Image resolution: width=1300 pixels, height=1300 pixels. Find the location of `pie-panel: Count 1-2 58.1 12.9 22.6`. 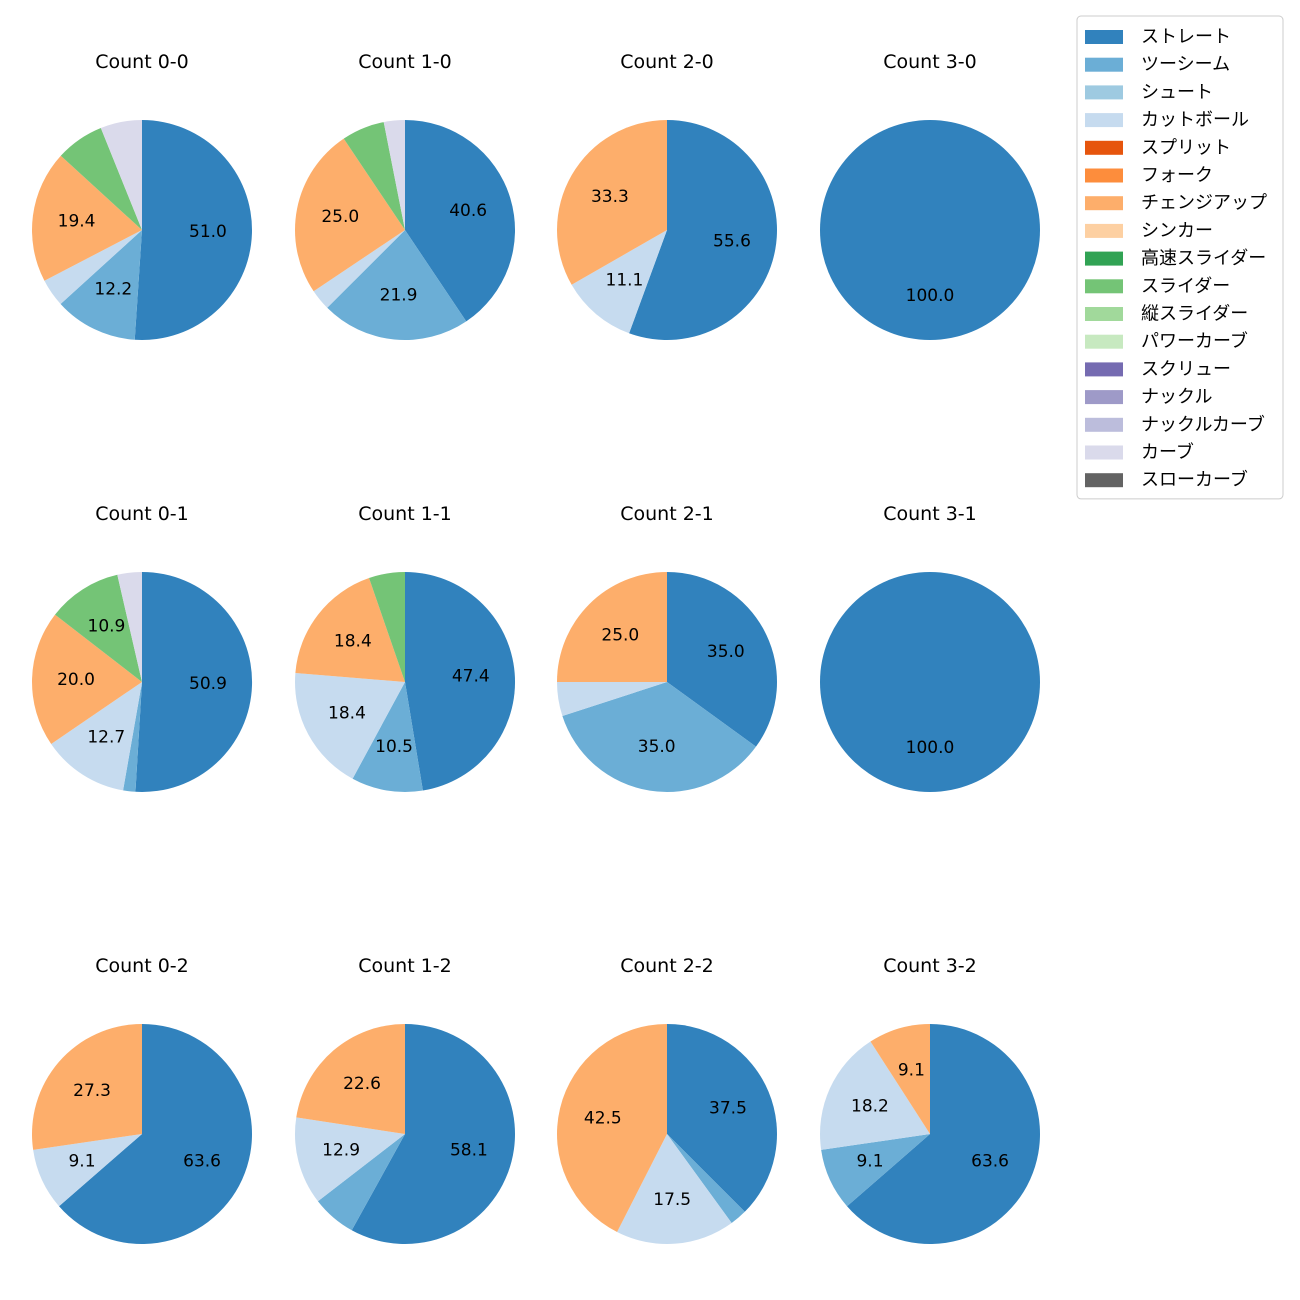

pie-panel: Count 1-2 58.1 12.9 22.6 is located at coordinates (405, 1099).